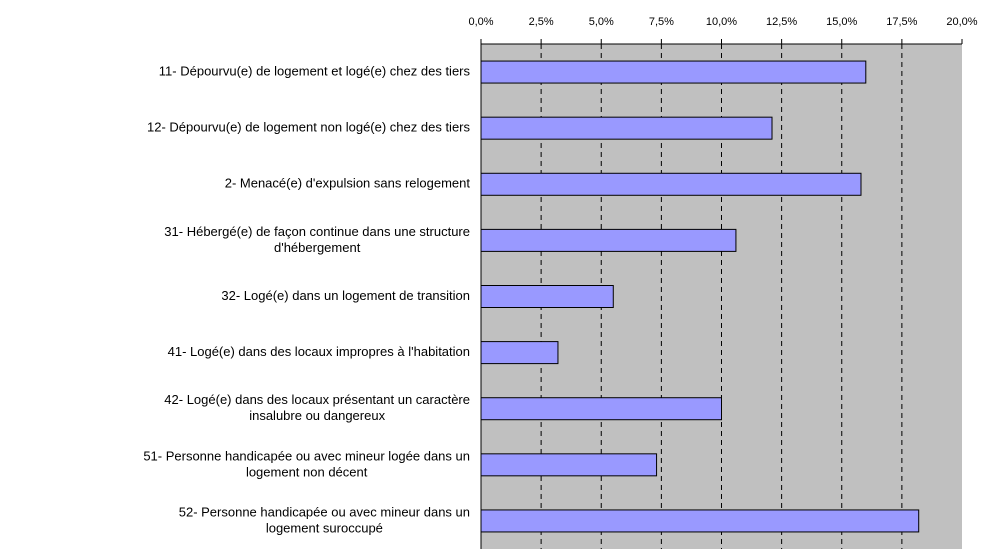 This screenshot has width=984, height=549. What do you see at coordinates (841, 22) in the screenshot?
I see `x-tick-label: 15,0%` at bounding box center [841, 22].